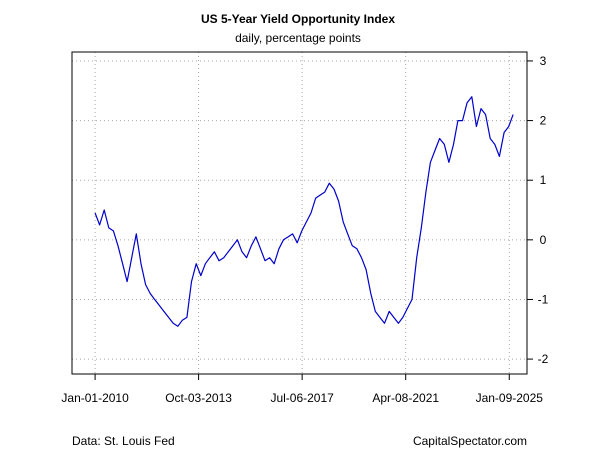 This screenshot has width=600, height=450. I want to click on chart-subtitle: daily, percentage points, so click(298, 38).